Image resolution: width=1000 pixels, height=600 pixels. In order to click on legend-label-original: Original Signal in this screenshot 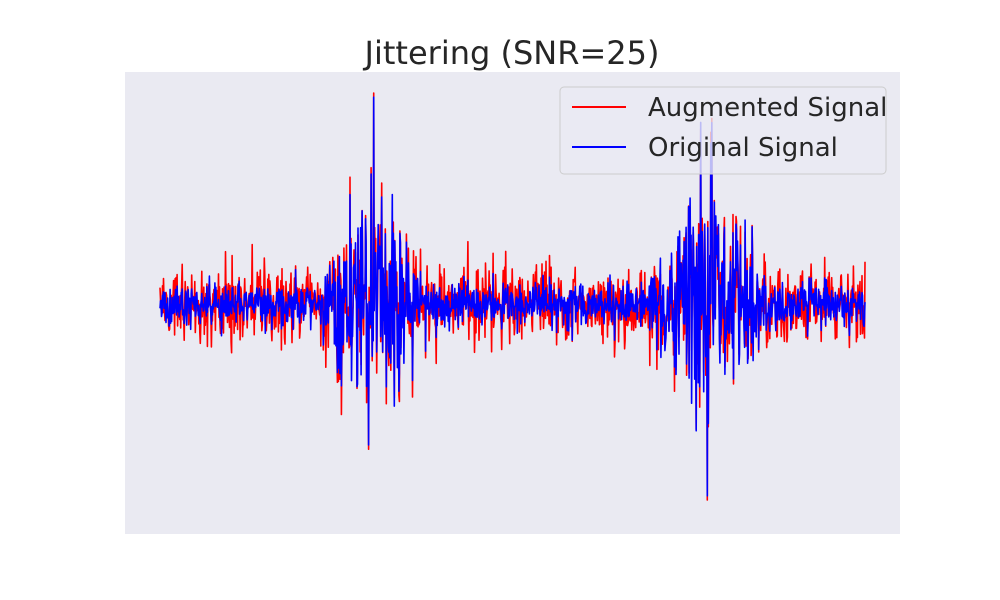, I will do `click(743, 148)`.